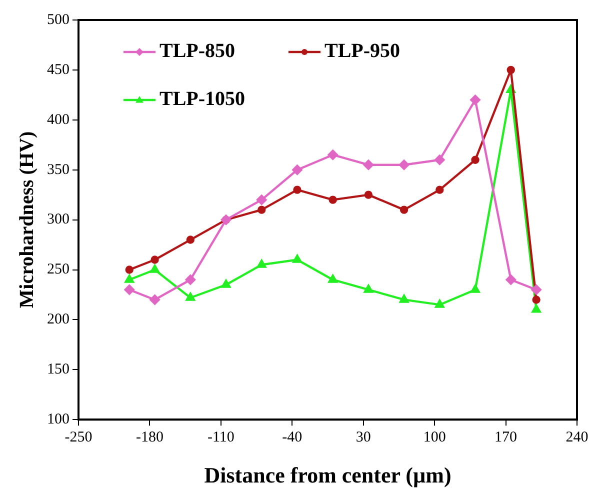 Image resolution: width=609 pixels, height=502 pixels. What do you see at coordinates (150, 438) in the screenshot?
I see `x-tick-label: -180` at bounding box center [150, 438].